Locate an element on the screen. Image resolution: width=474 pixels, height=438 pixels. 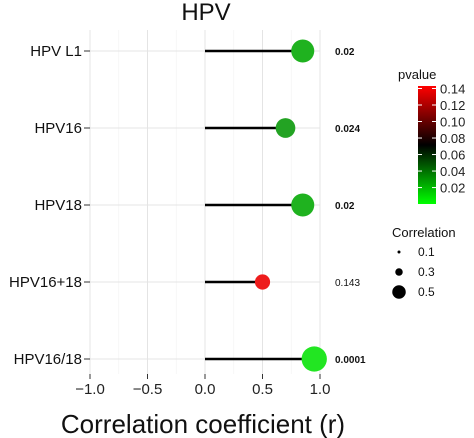
pvalue-color-legend: pvalue 0.14 0.12 0.100.08 0.060.04 0.02 is located at coordinates (431, 135).